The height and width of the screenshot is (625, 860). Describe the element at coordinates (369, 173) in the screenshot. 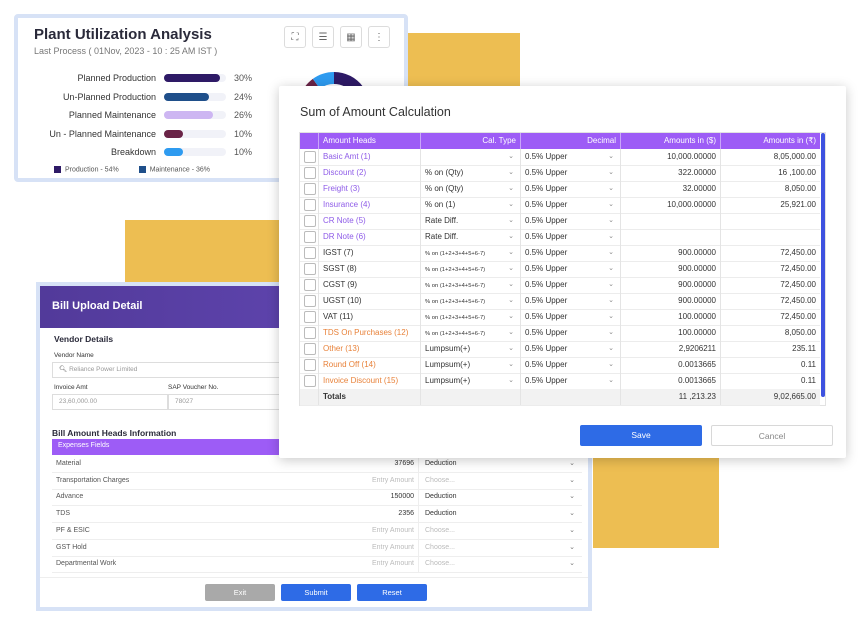

I see `amount-head-cell: Discount (2)` at that location.